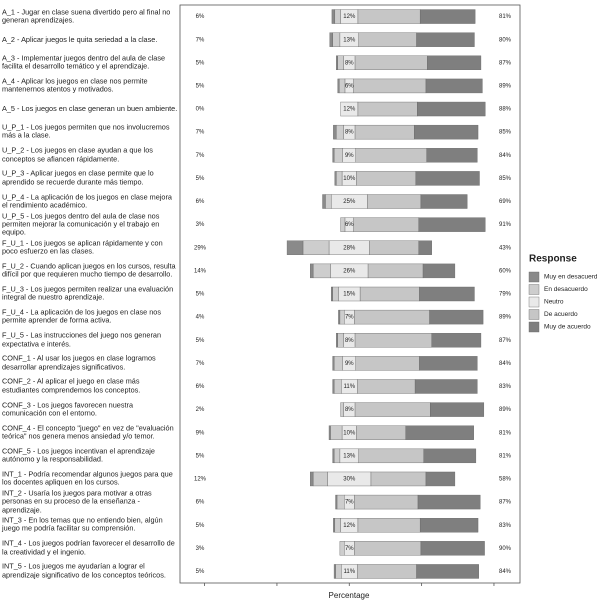 The width and height of the screenshot is (597, 602). What do you see at coordinates (505, 318) in the screenshot?
I see `right-total-label: 89%` at bounding box center [505, 318].